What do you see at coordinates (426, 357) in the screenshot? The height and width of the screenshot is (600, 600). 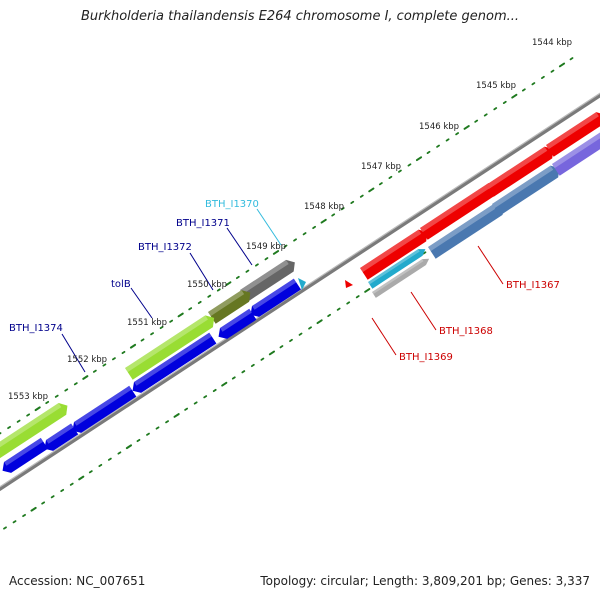 I see `gene-label-bth-i1369: BTH_I1369` at bounding box center [426, 357].